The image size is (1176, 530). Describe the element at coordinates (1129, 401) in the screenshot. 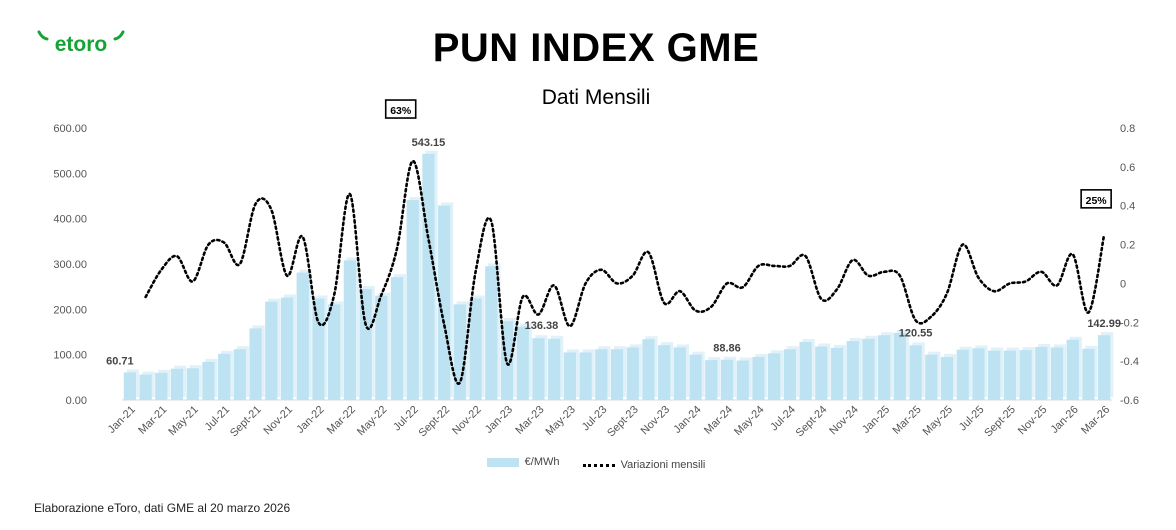

I see `y-right-tick-label: -0.6` at that location.